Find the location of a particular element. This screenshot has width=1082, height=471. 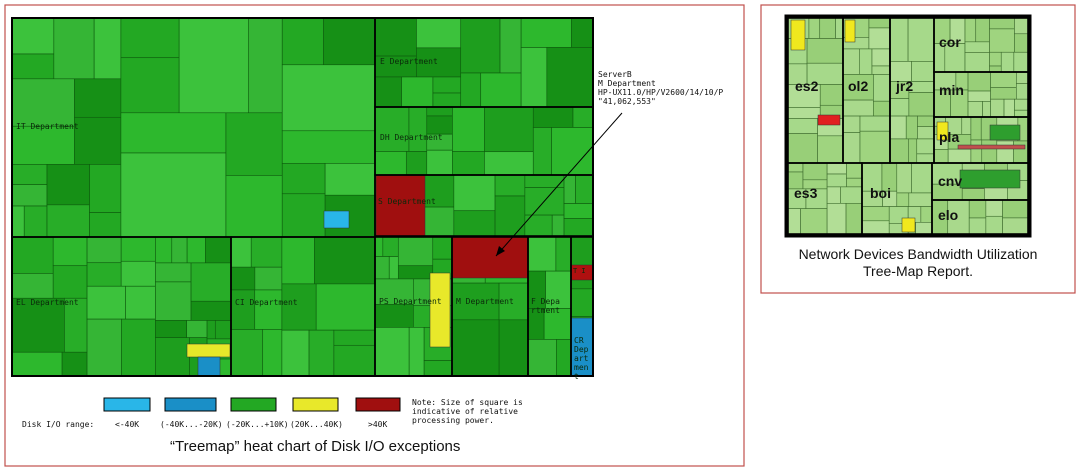

caption-line: Network Devices Bandwidth Utilization is located at coordinates (918, 254).